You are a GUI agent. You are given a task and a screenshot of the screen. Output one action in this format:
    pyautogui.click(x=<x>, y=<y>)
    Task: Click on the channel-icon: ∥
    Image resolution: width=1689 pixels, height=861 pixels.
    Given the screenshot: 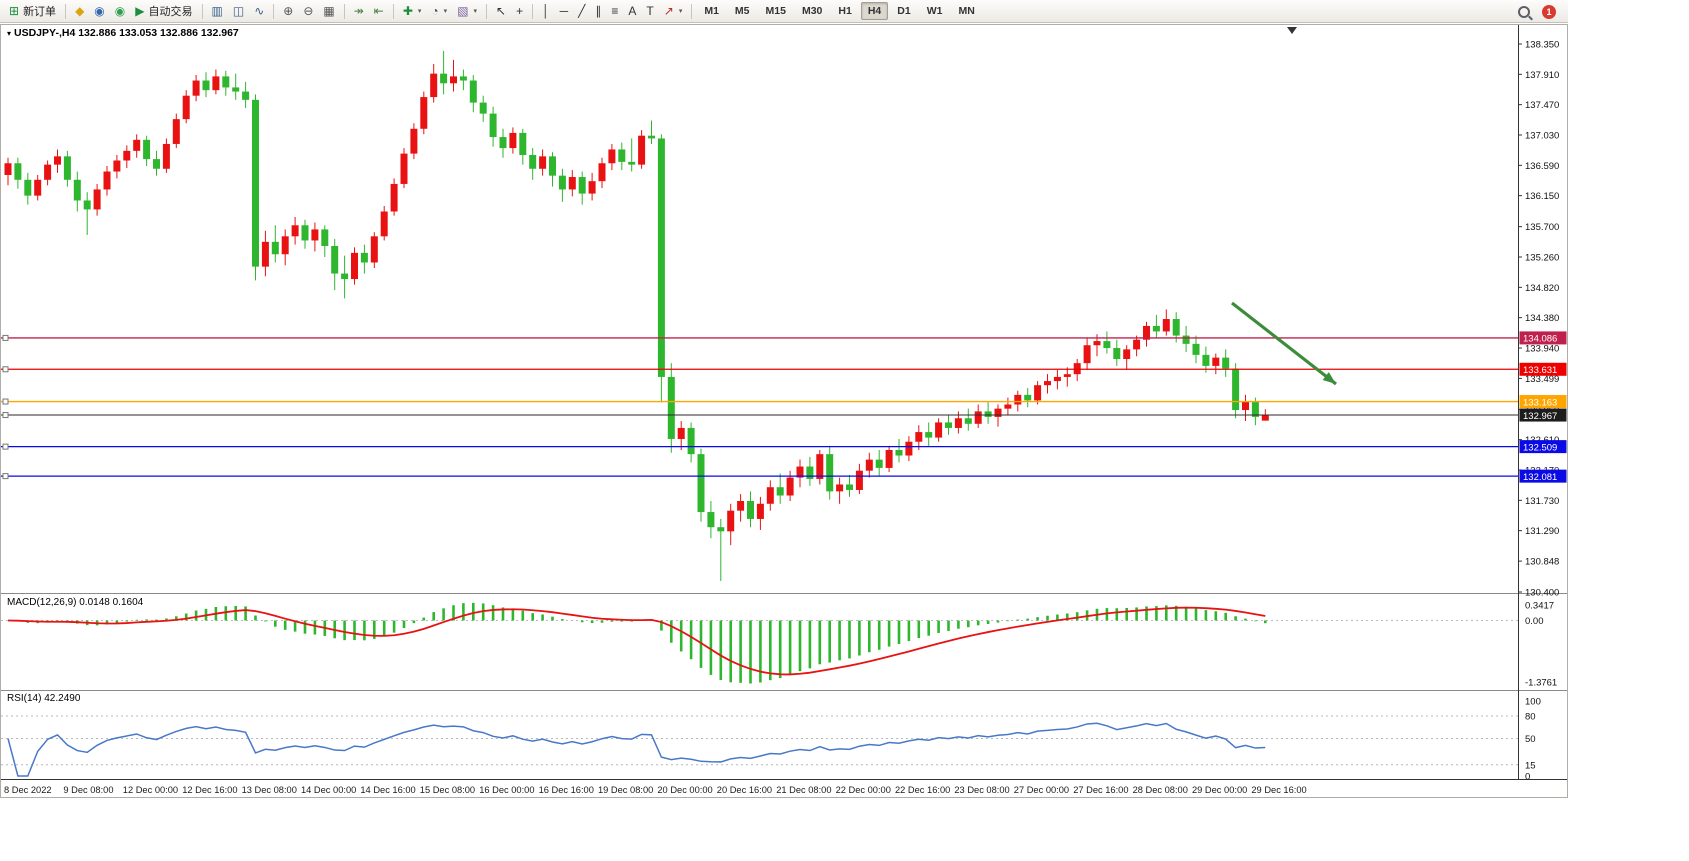 What is the action you would take?
    pyautogui.click(x=598, y=11)
    